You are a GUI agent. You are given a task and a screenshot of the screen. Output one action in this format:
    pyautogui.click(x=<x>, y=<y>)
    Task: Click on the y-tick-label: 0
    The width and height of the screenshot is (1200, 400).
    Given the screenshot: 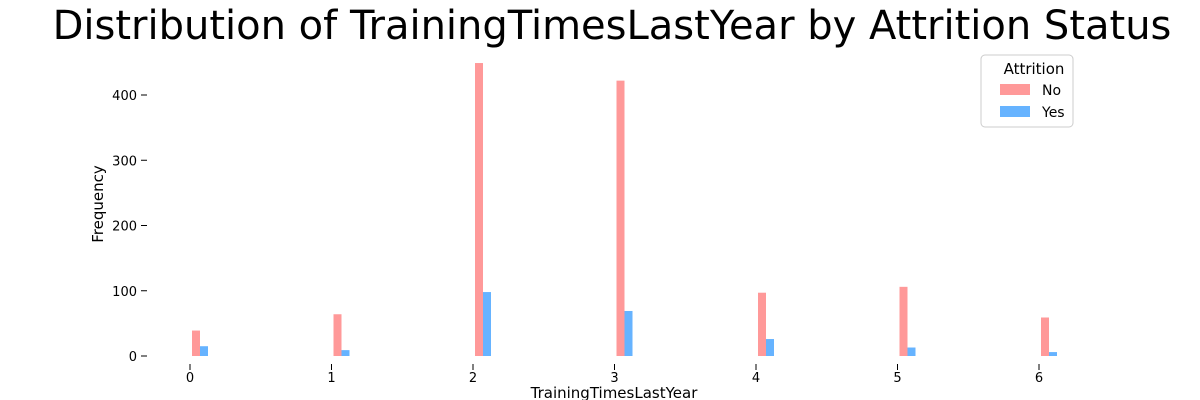 What is the action you would take?
    pyautogui.click(x=133, y=357)
    